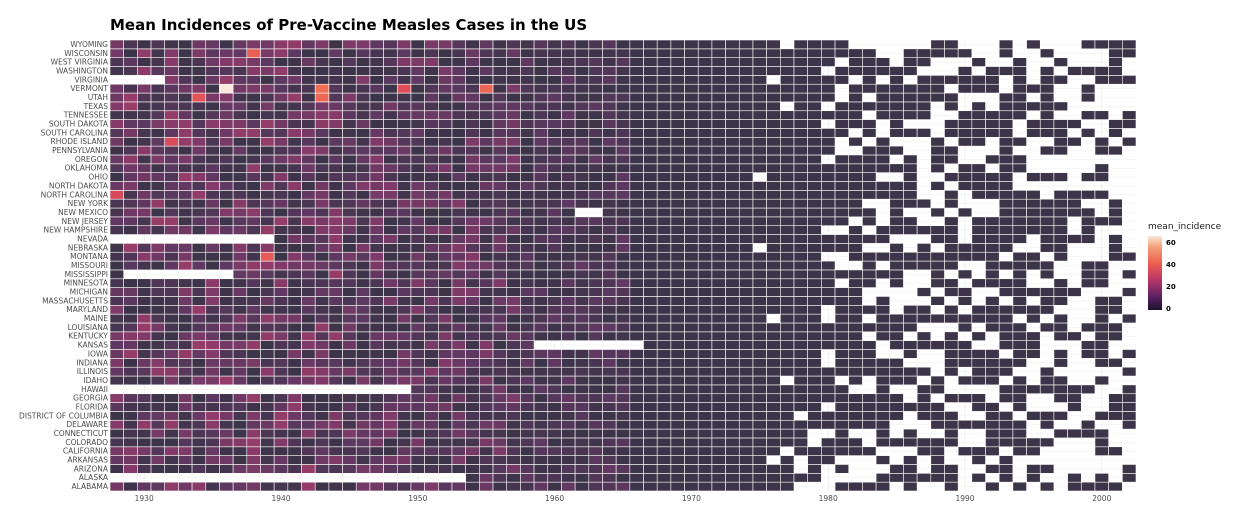 The width and height of the screenshot is (1238, 522). Describe the element at coordinates (1171, 242) in the screenshot. I see `legend-tick-label: 60` at that location.